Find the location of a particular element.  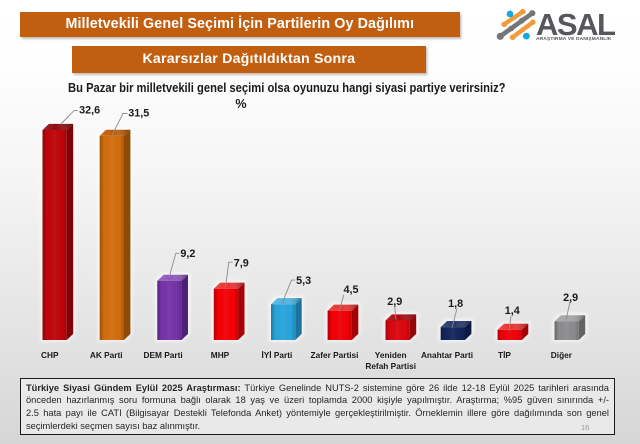

svg-text: 31,5 is located at coordinates (138, 114).